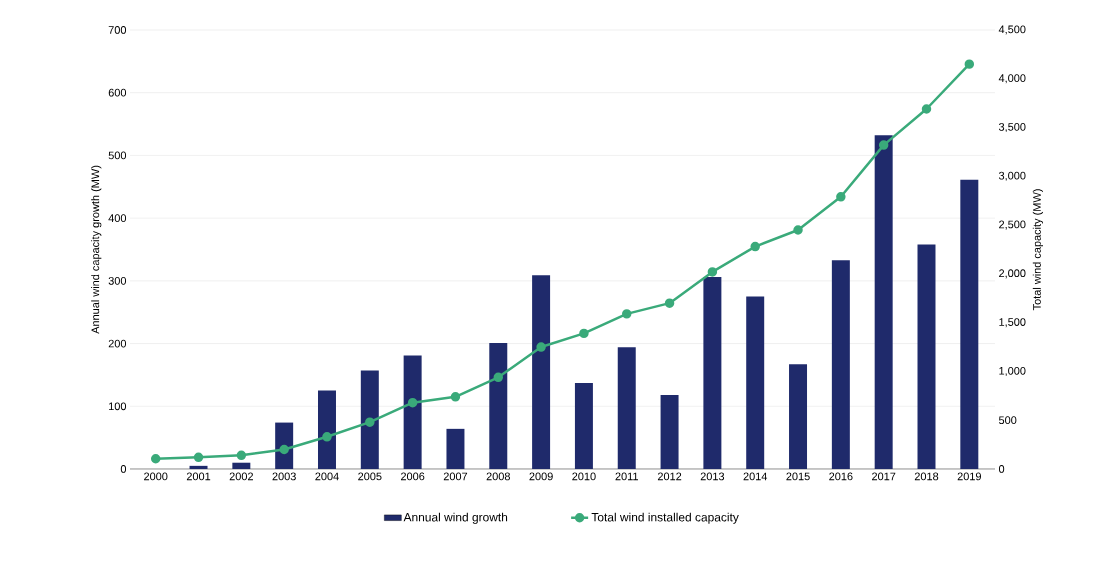 The width and height of the screenshot is (1113, 583). Describe the element at coordinates (498, 476) in the screenshot. I see `x-tick-label: 2008` at that location.